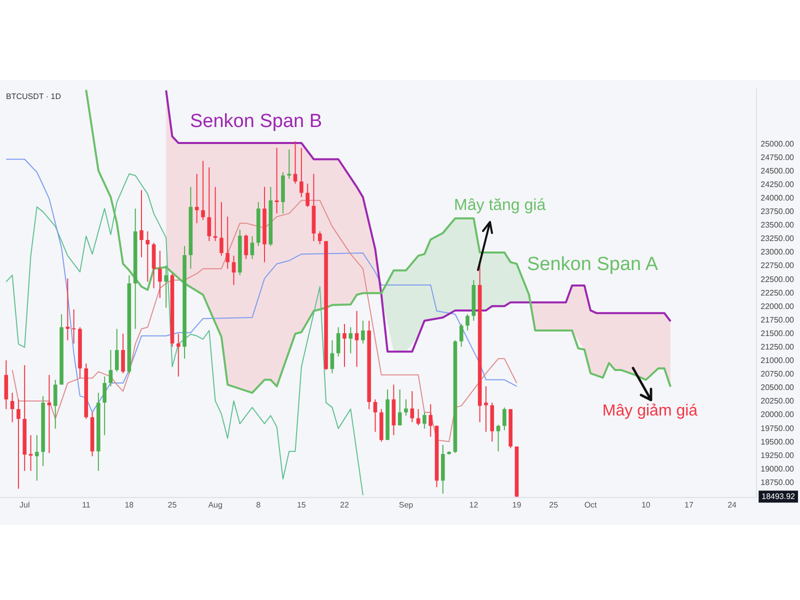 The image size is (800, 600). What do you see at coordinates (777, 184) in the screenshot?
I see `y-tick-label: 24250.00` at bounding box center [777, 184].